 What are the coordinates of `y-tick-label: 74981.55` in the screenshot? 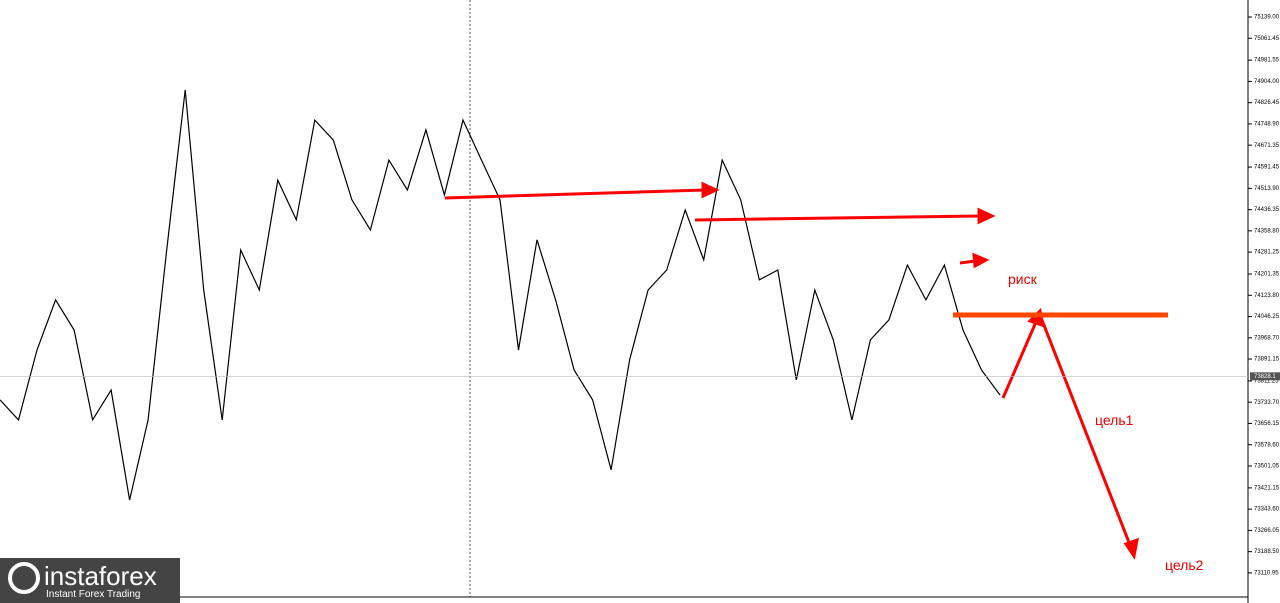 It's located at (1267, 61).